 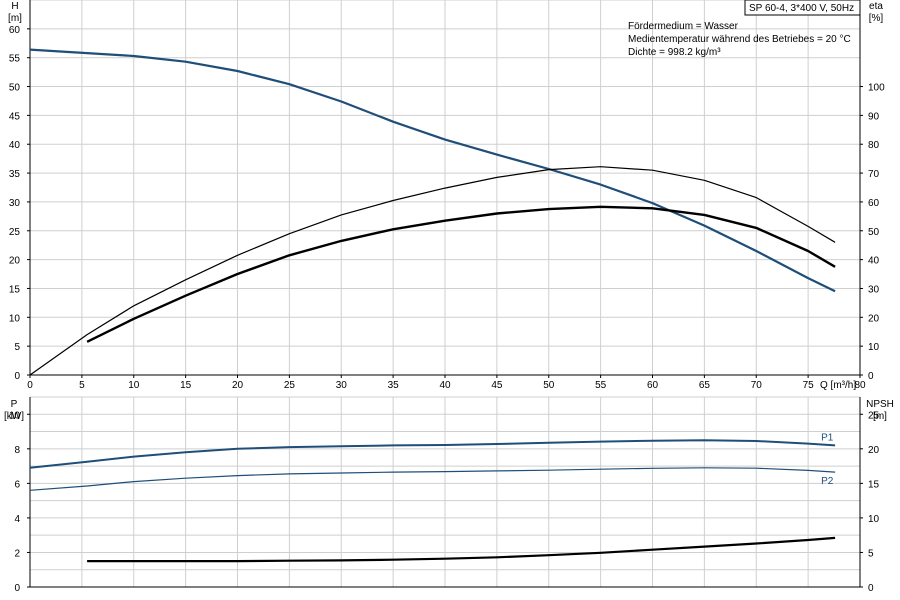 What do you see at coordinates (809, 385) in the screenshot?
I see `x-tick-label: 75` at bounding box center [809, 385].